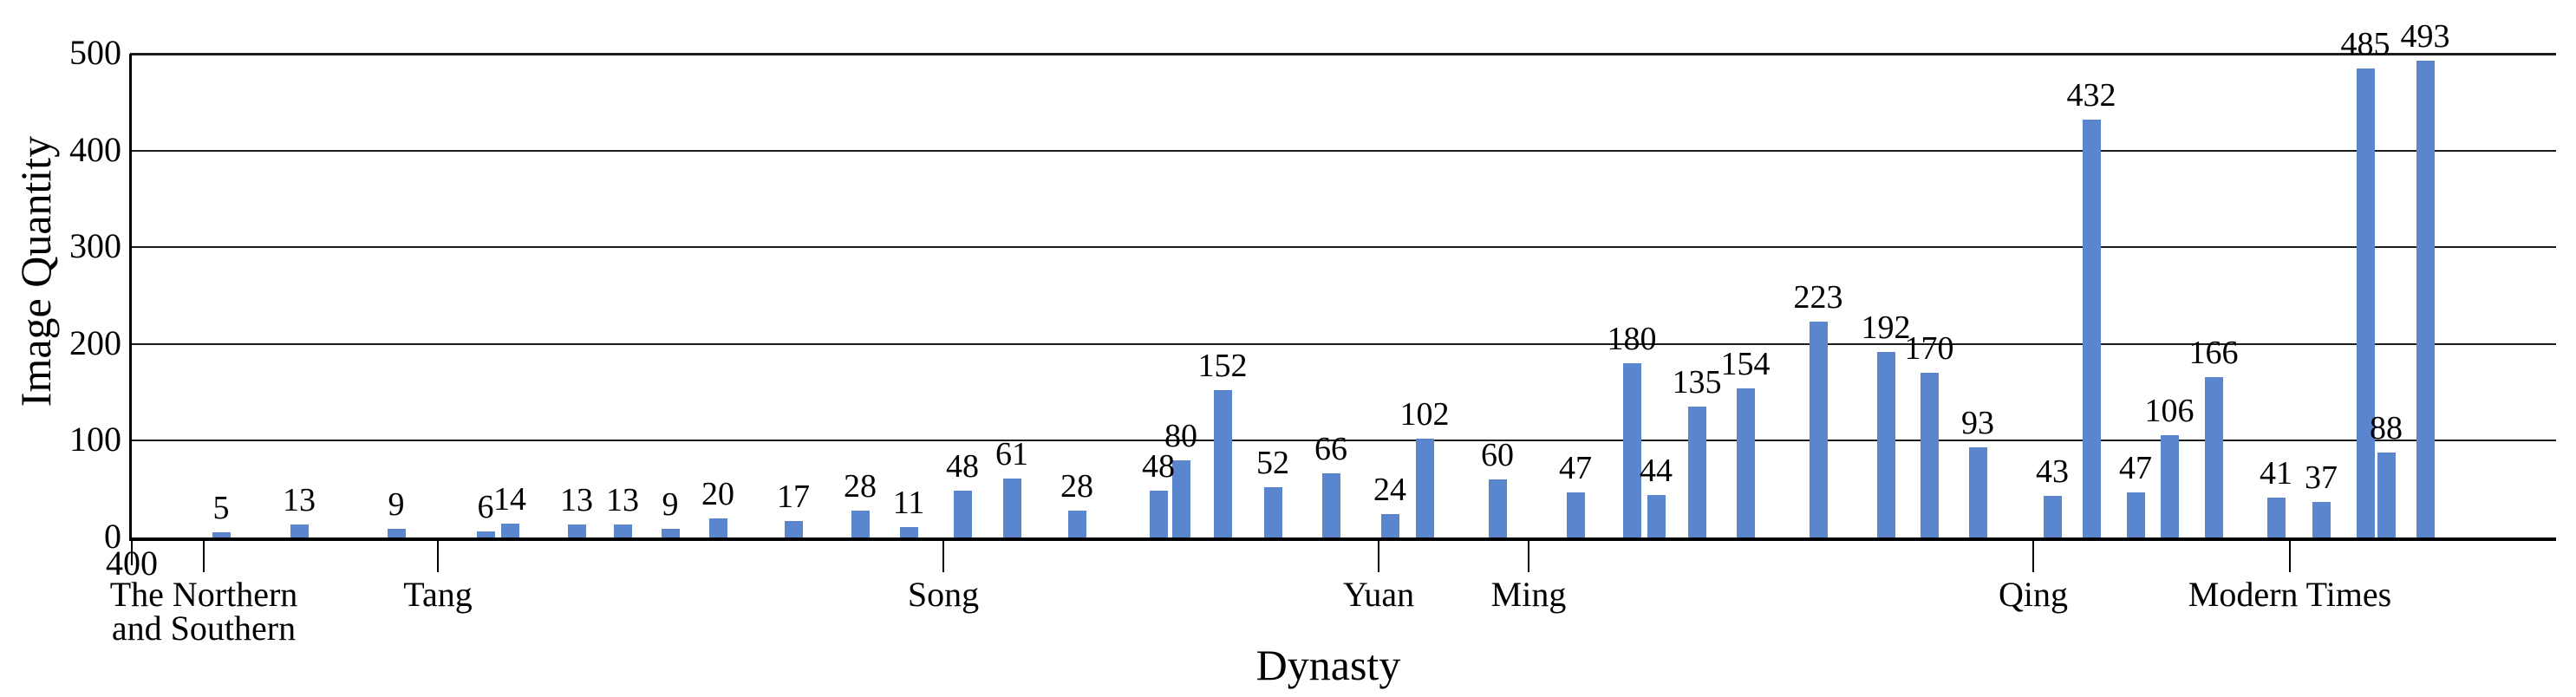 This screenshot has height=697, width=2576. Describe the element at coordinates (113, 536) in the screenshot. I see `y-tick-label-0: 0` at that location.